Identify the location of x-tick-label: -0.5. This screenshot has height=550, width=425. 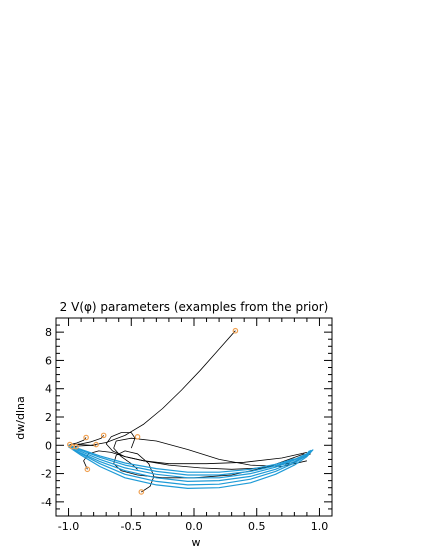
(131, 526).